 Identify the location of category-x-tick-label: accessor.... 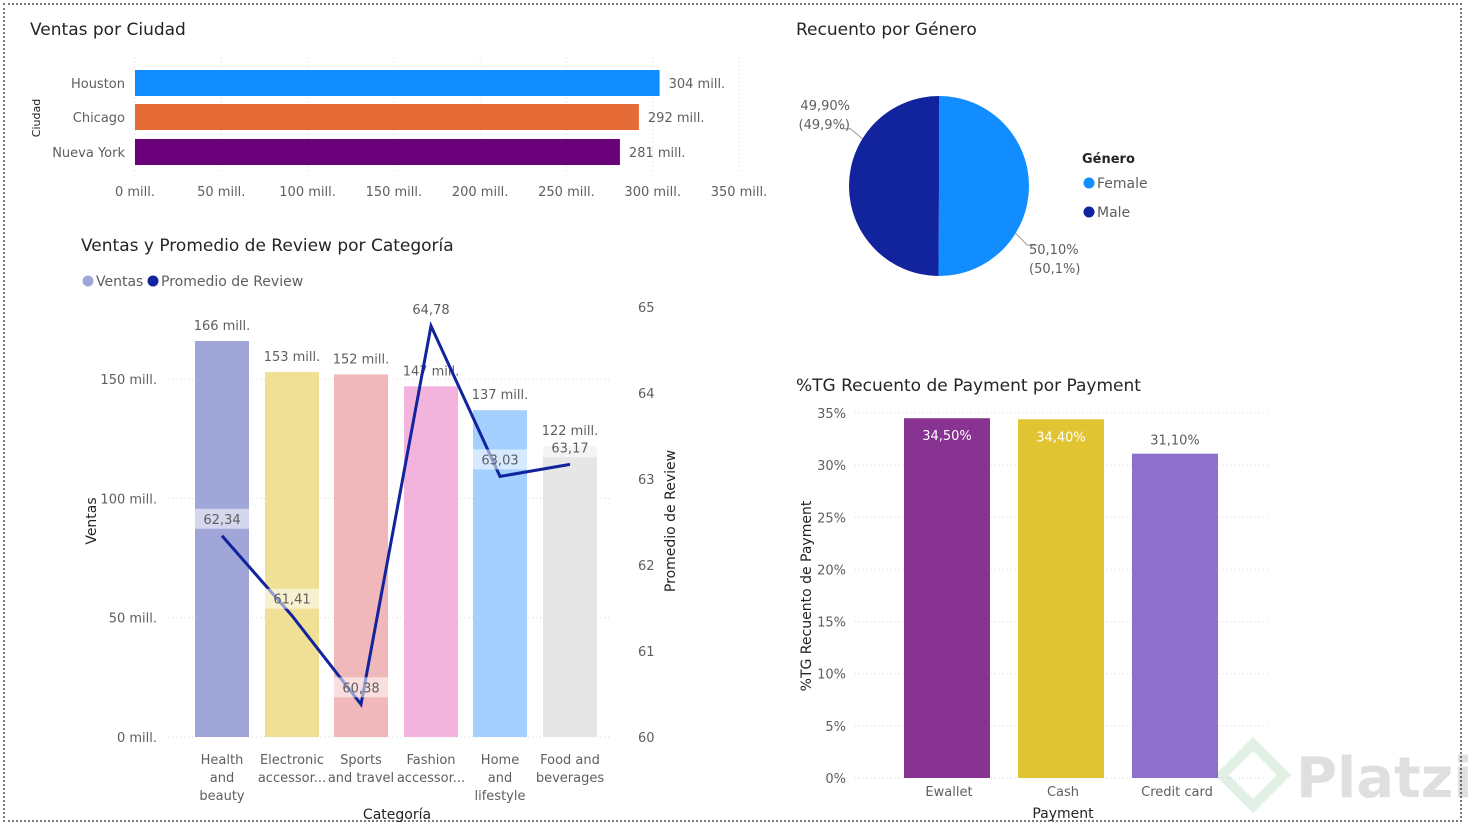
(431, 778).